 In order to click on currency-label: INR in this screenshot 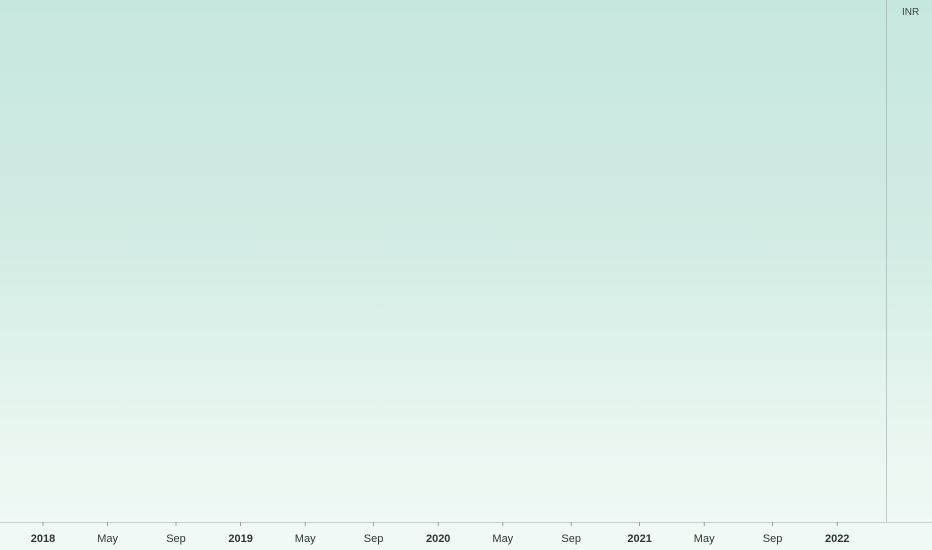, I will do `click(910, 12)`.